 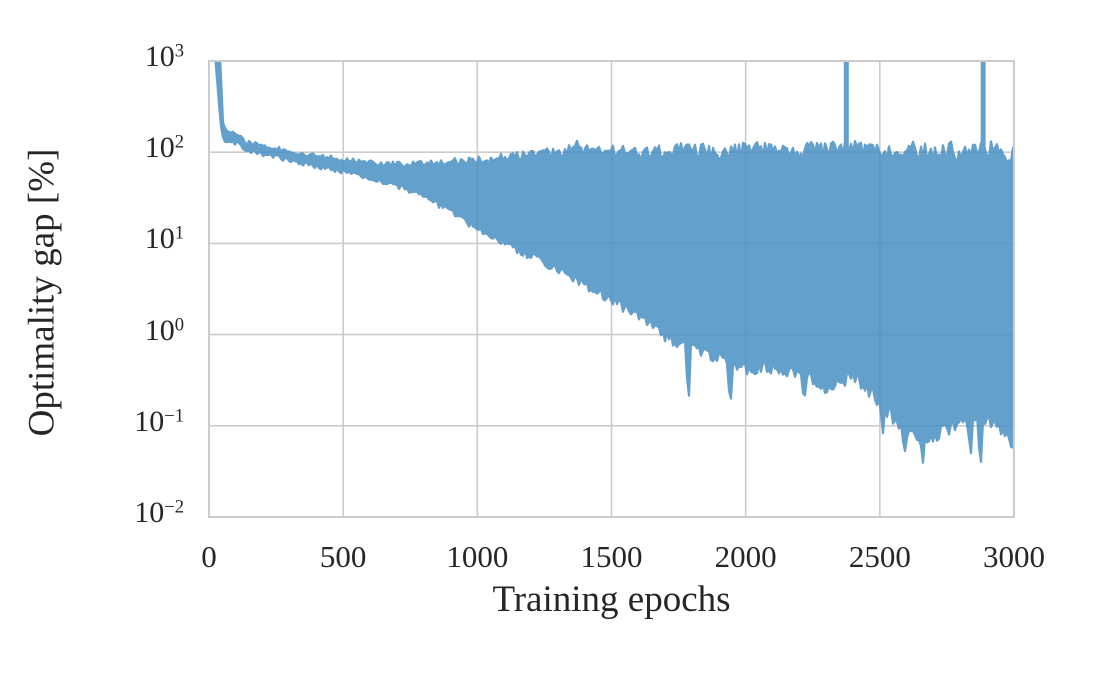 I want to click on x-tick-label: 2500, so click(x=879, y=556).